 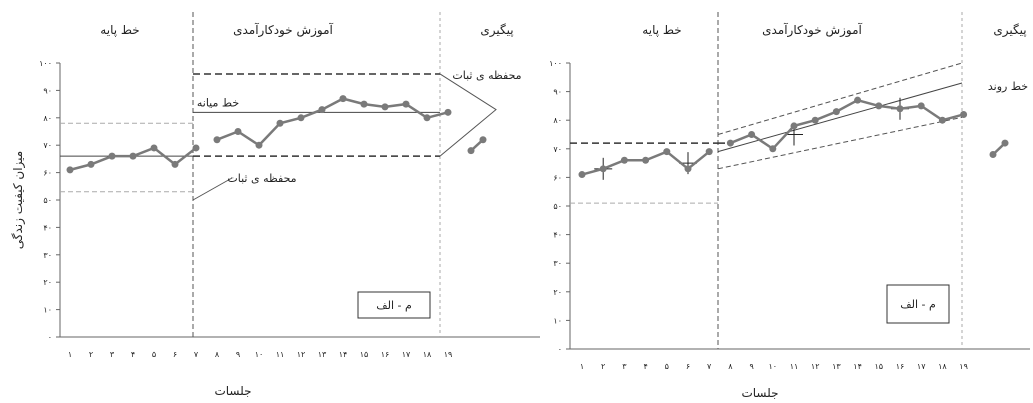 I want to click on x-tick-label: ۱۶, so click(x=385, y=354).